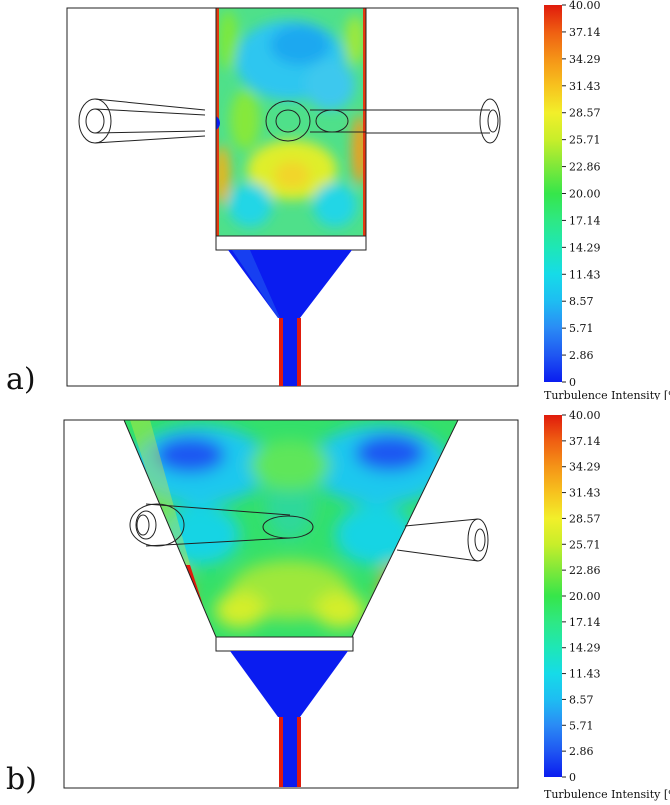 This screenshot has height=805, width=670. Describe the element at coordinates (21, 379) in the screenshot. I see `panel-label-a: a)` at that location.